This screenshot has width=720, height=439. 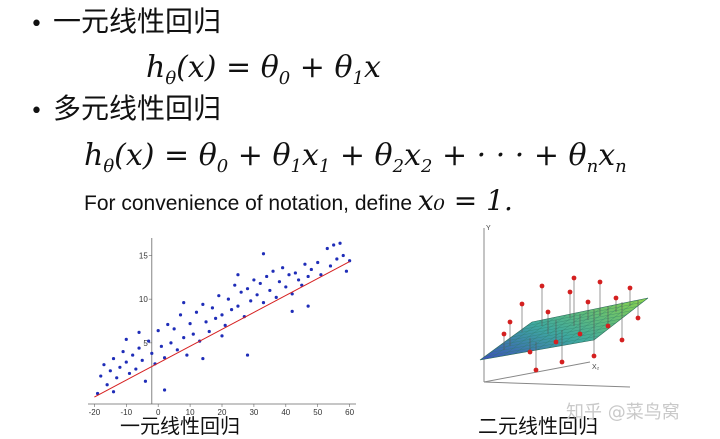 What do you see at coordinates (596, 367) in the screenshot?
I see `axis-label-x2: X₂` at bounding box center [596, 367].